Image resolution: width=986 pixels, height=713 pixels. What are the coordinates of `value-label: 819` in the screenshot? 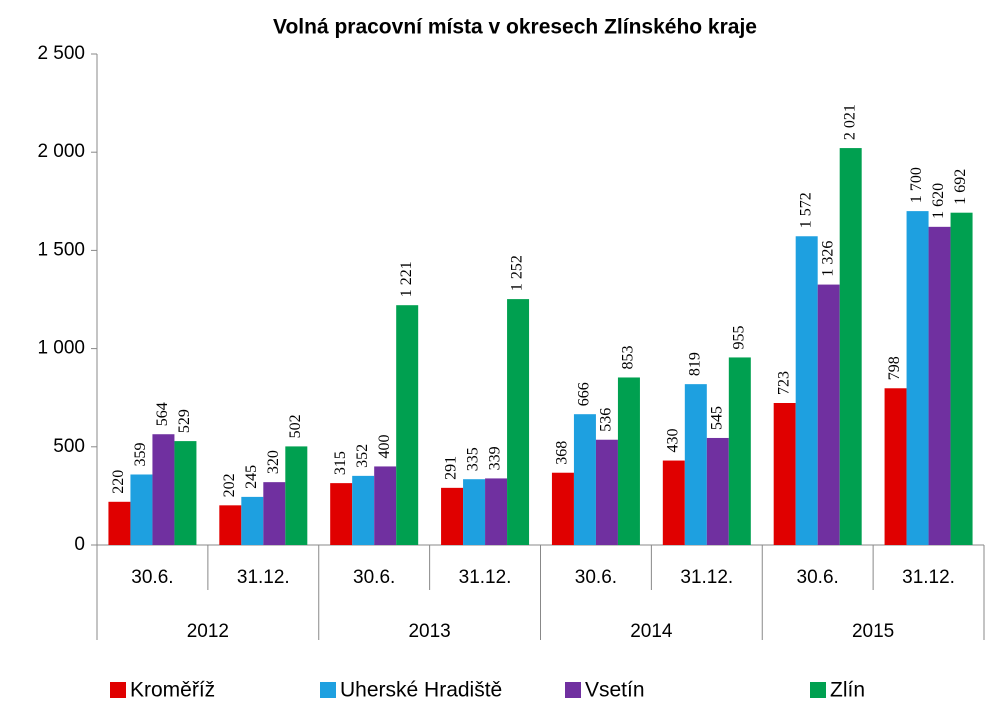 It's located at (694, 364).